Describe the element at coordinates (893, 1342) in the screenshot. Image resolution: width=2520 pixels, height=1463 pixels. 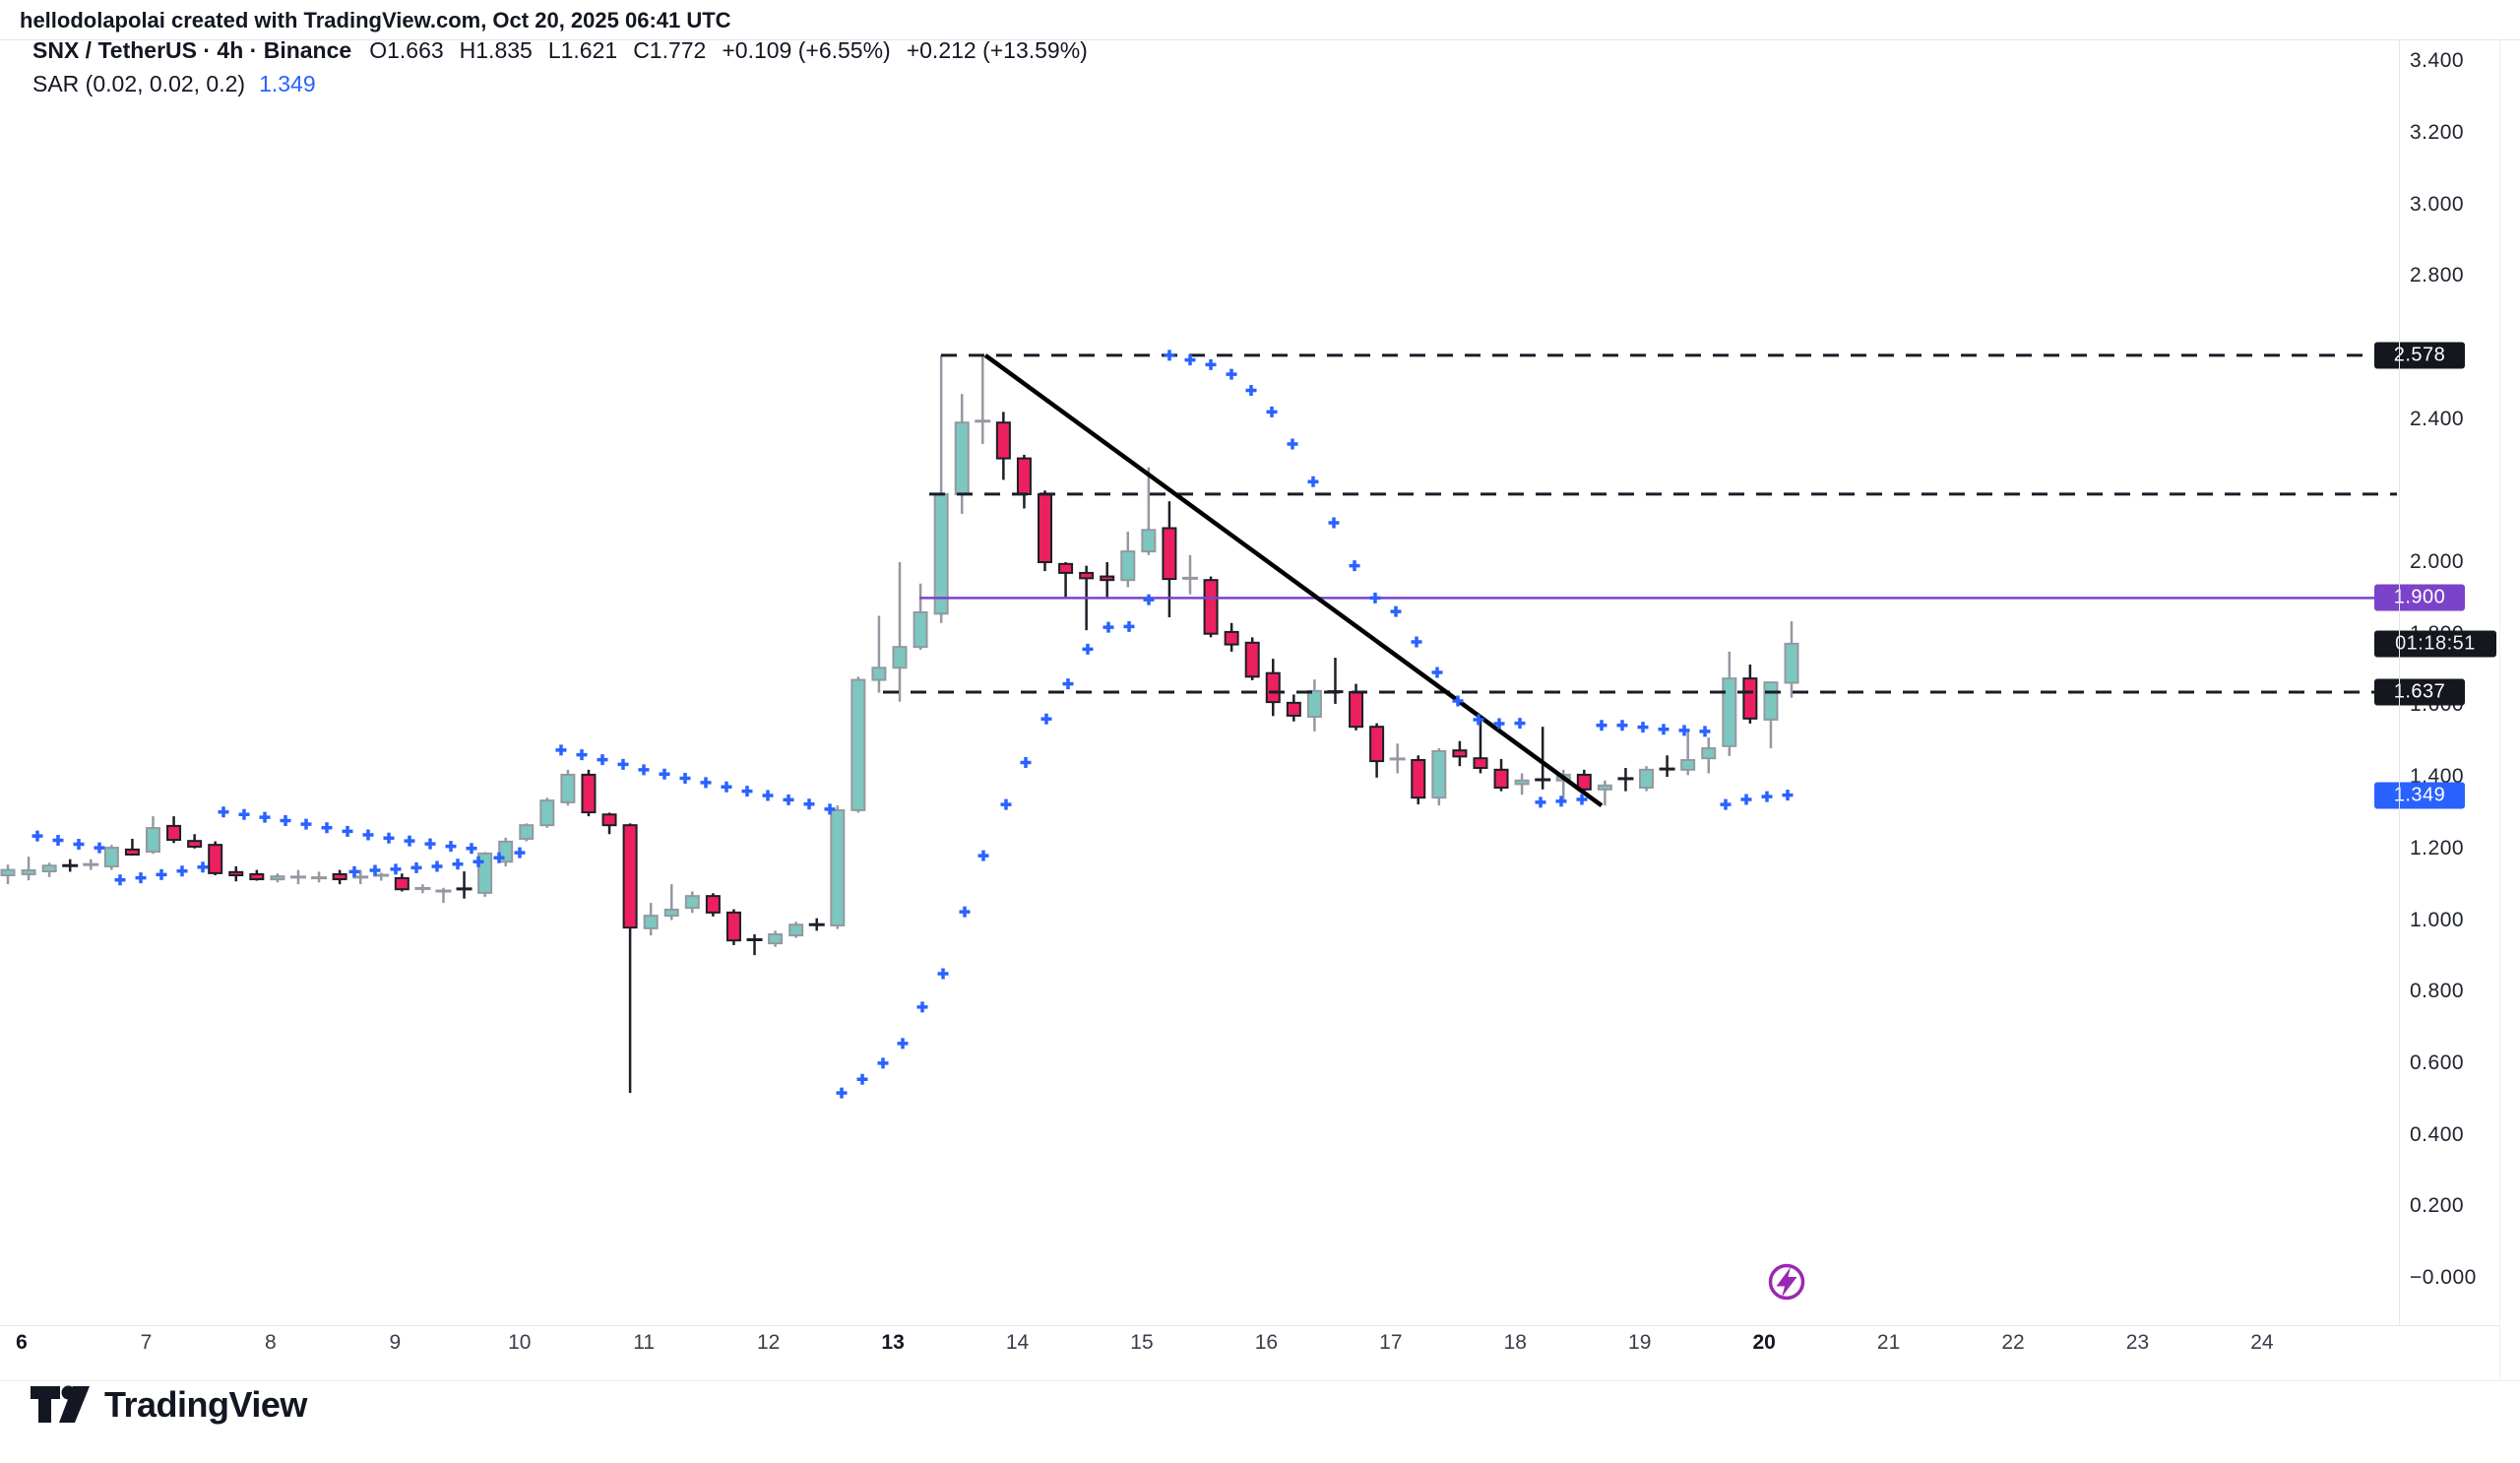
I see `time-tick: 13` at that location.